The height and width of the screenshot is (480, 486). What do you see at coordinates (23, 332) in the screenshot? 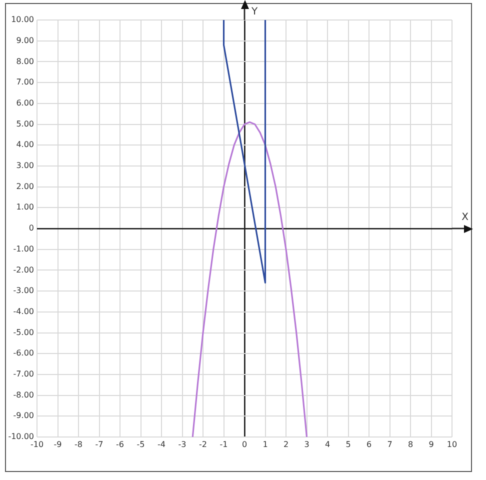
I see `y-tick-label: -5.00` at bounding box center [23, 332].